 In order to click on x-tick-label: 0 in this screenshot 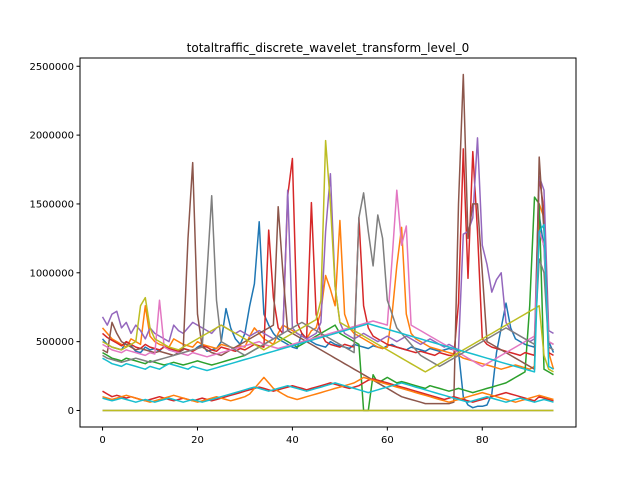, I will do `click(102, 440)`.